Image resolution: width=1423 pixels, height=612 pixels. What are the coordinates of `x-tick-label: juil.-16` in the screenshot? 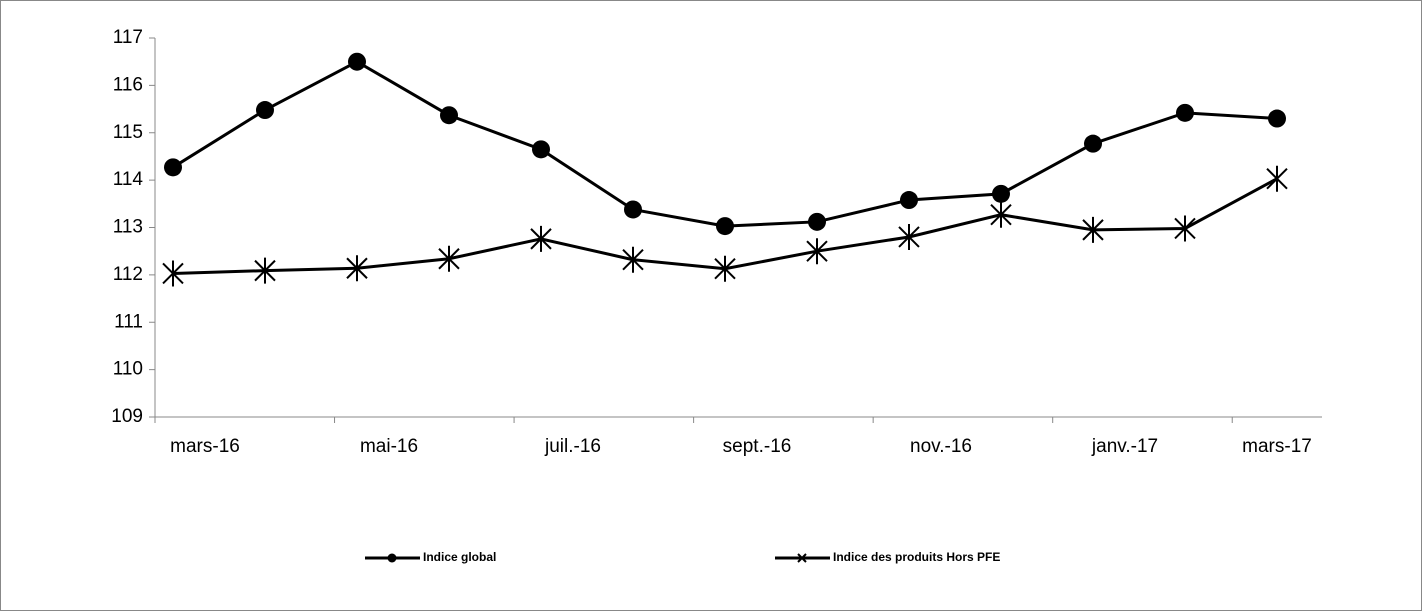 It's located at (572, 446).